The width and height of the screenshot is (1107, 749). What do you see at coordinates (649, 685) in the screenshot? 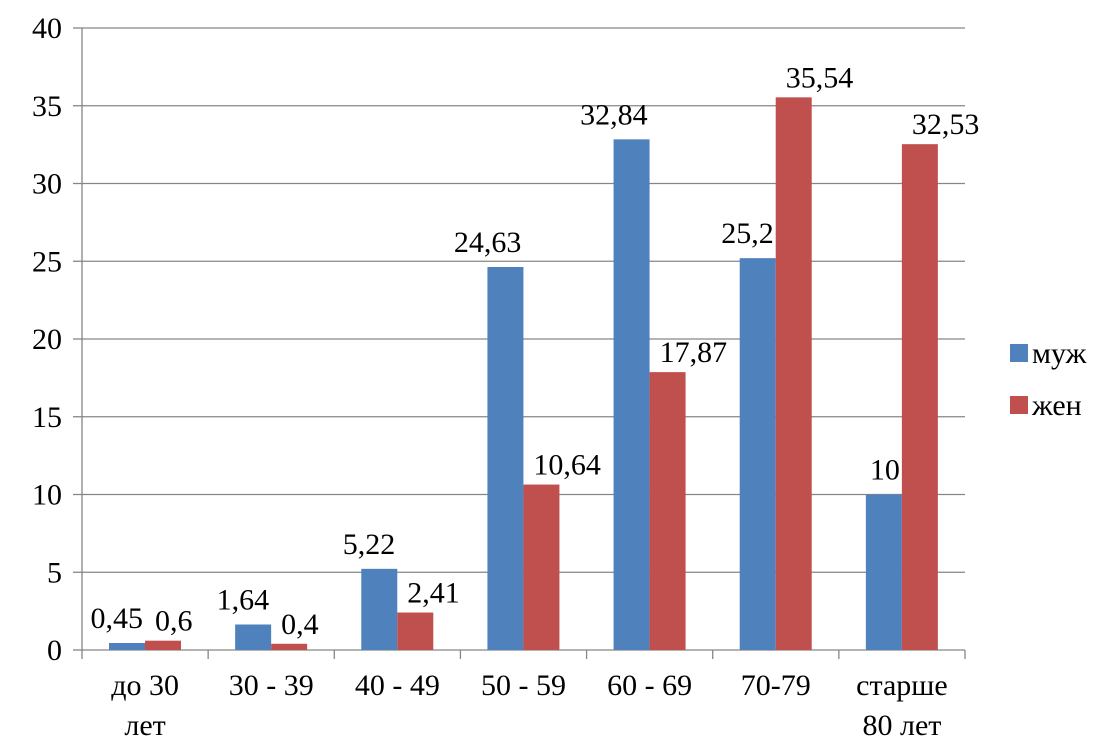
I see `category-label: 60 - 69` at bounding box center [649, 685].